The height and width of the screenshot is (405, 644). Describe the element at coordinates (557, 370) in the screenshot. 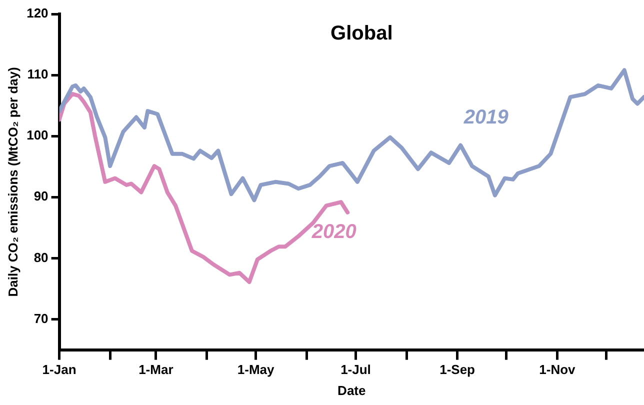

I see `x-tick-label: 1-Nov` at that location.